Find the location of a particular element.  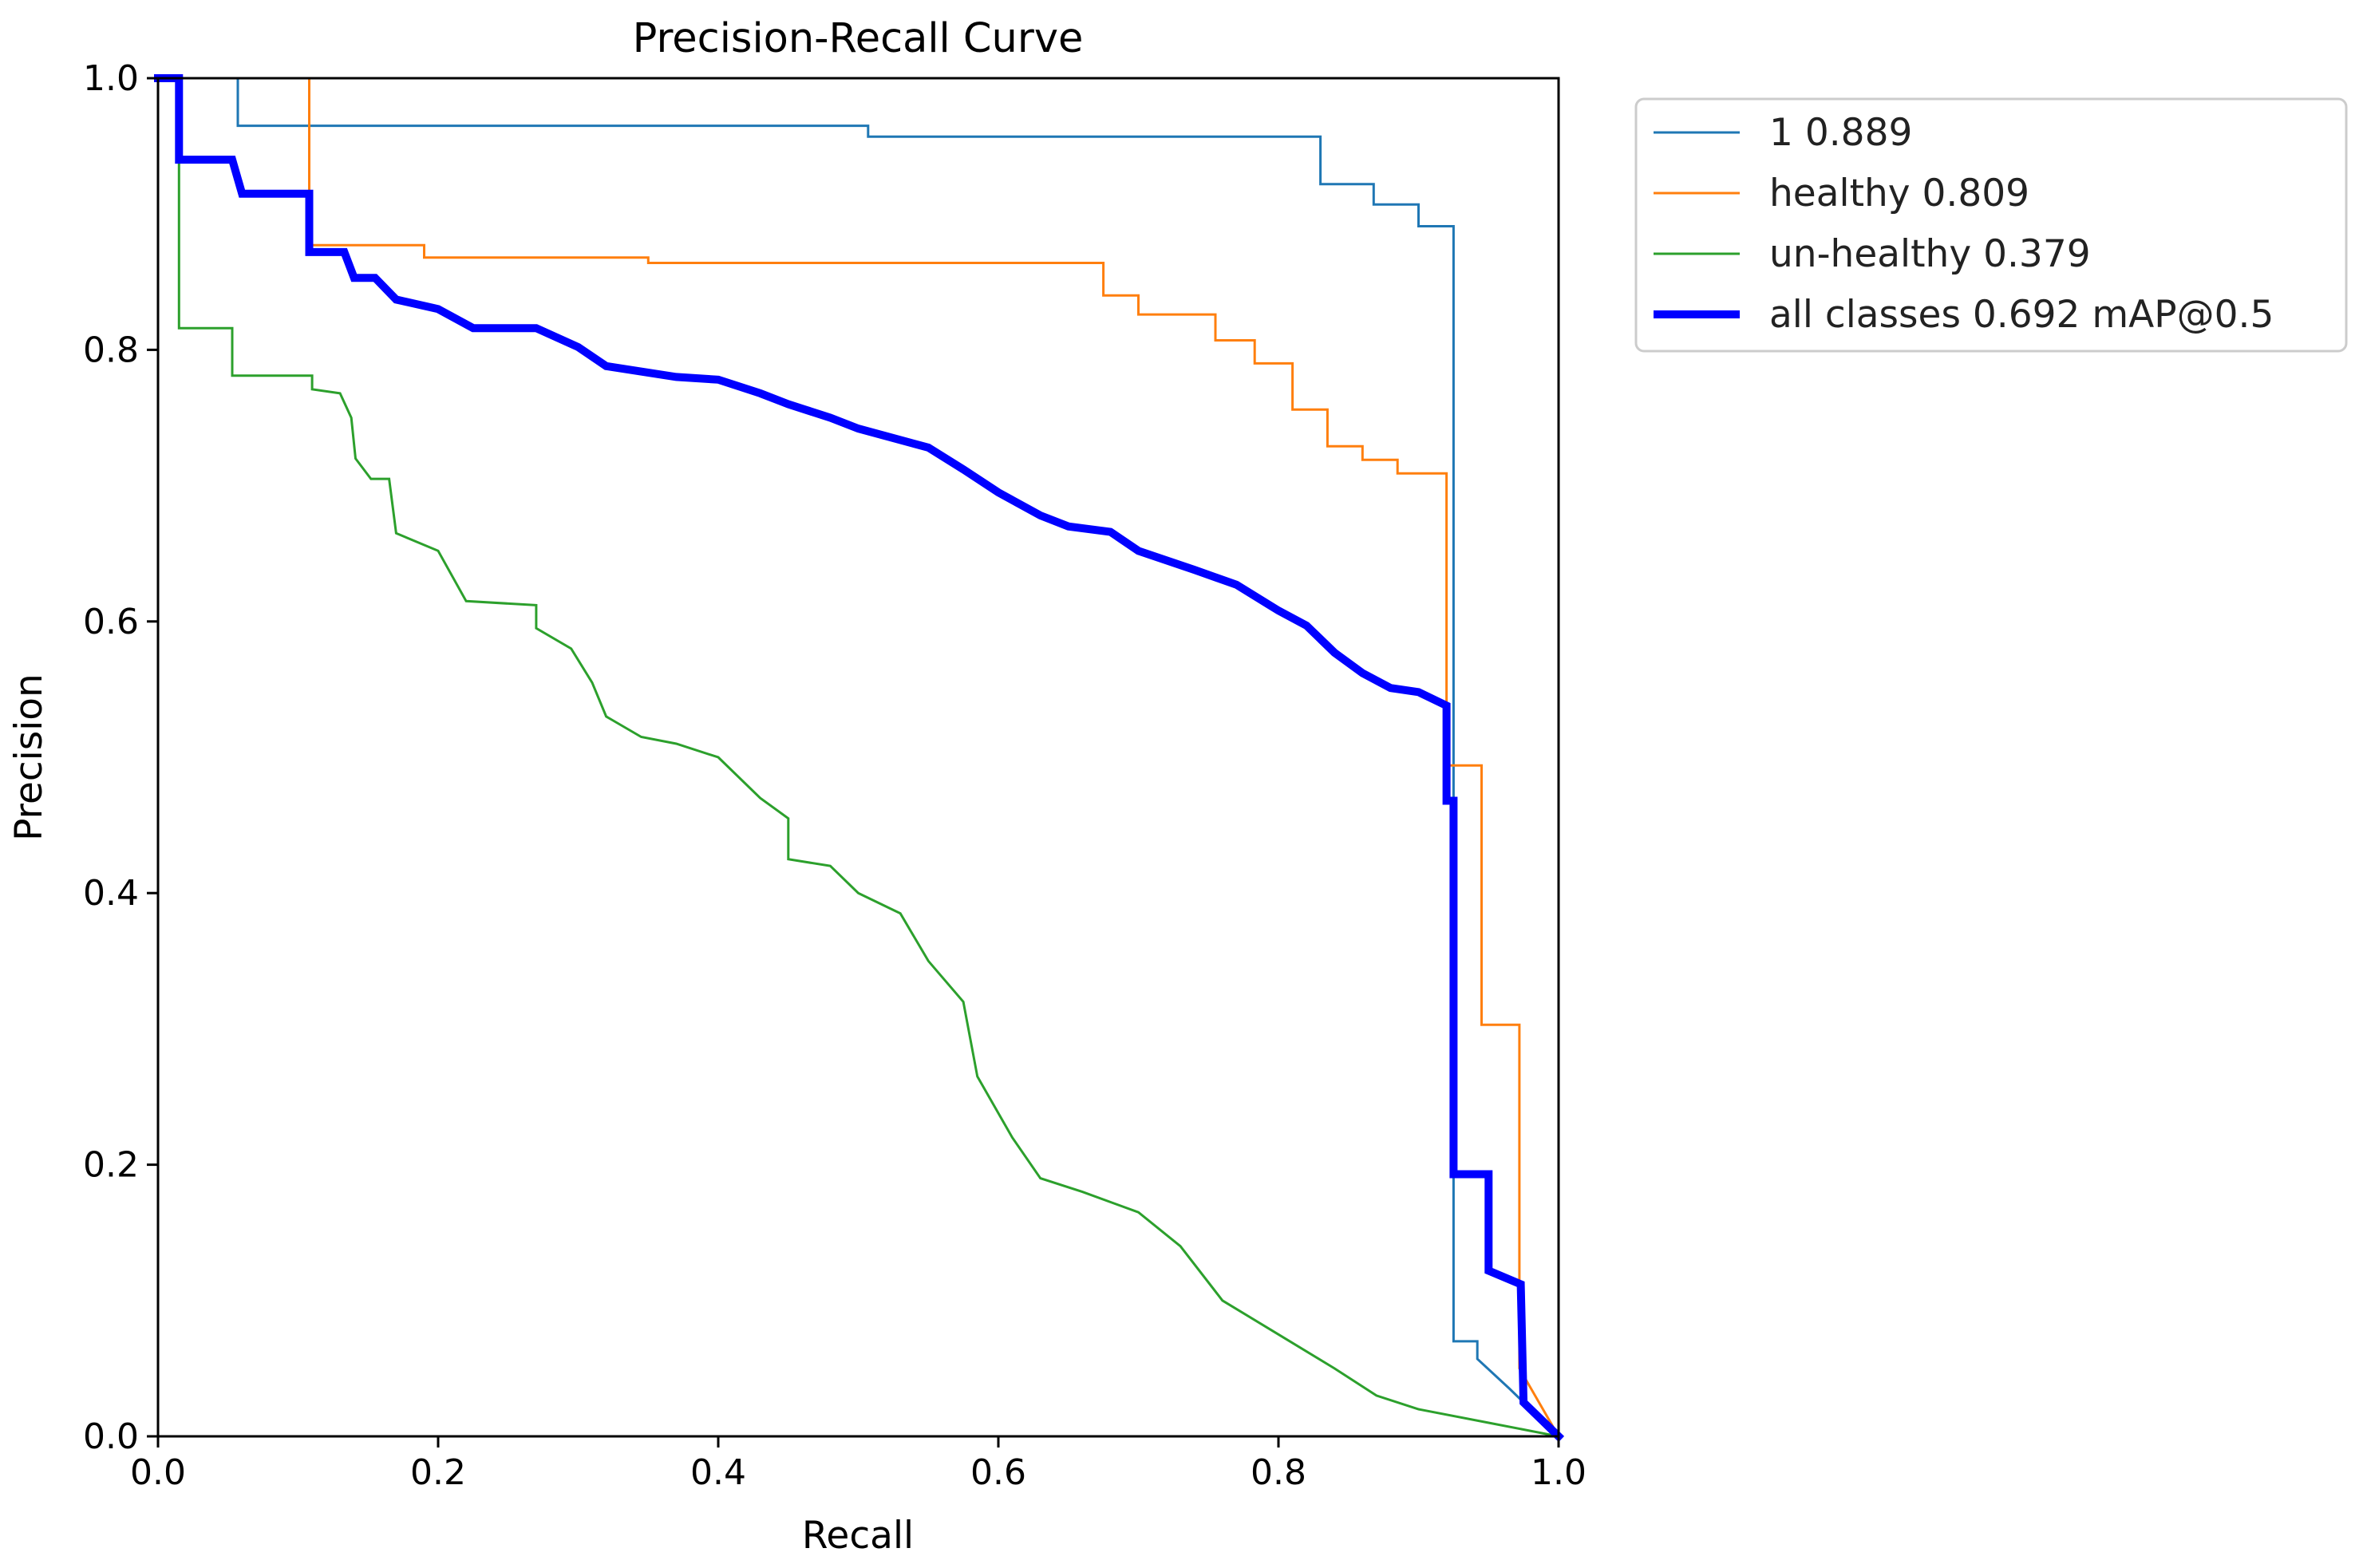

x-tick-label-3: 0.6 is located at coordinates (998, 1472).